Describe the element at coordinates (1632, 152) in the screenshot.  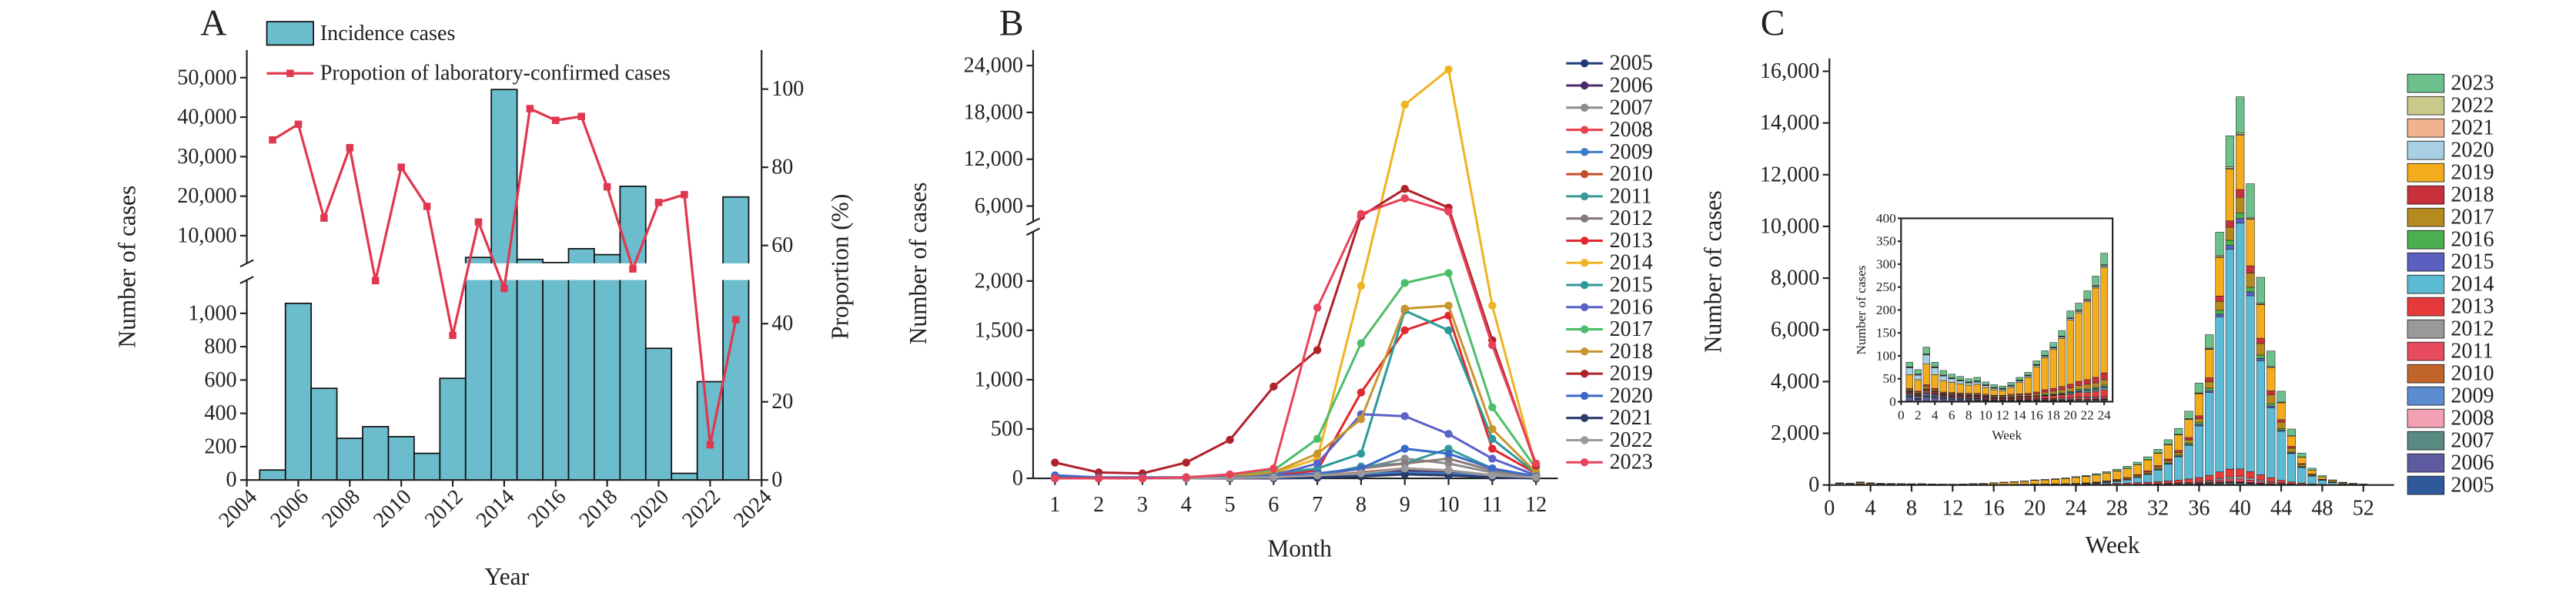
I see `legend-label: 2009` at that location.